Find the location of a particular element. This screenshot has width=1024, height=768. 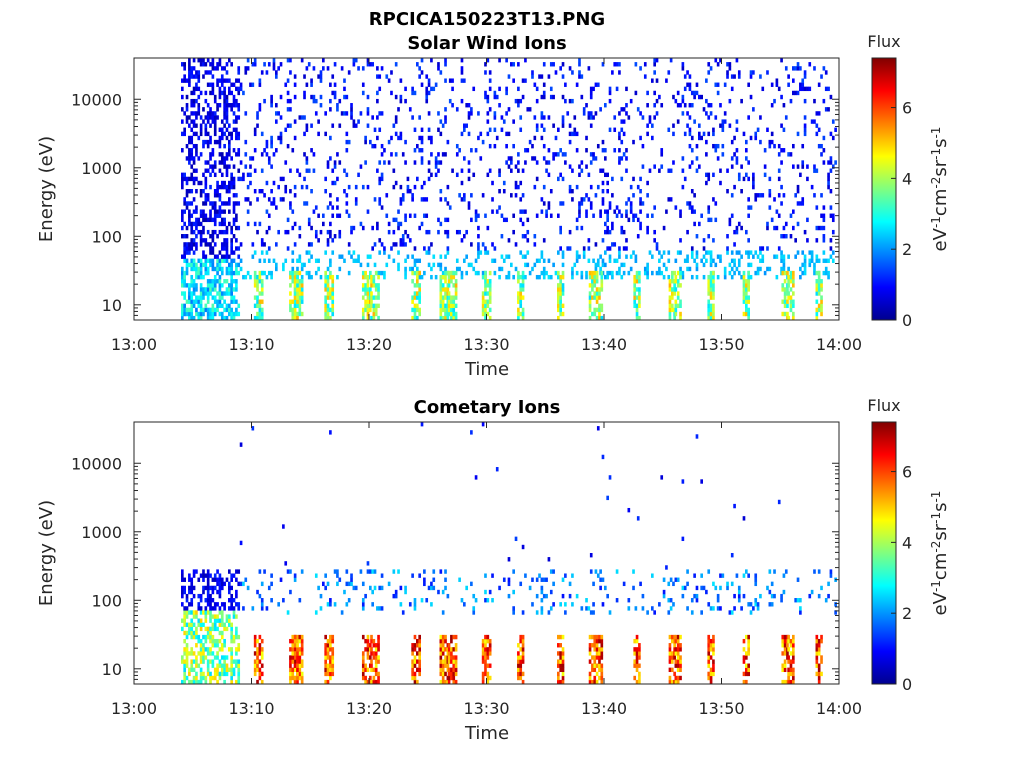

colorbar-tick-label: 6 is located at coordinates (907, 472).